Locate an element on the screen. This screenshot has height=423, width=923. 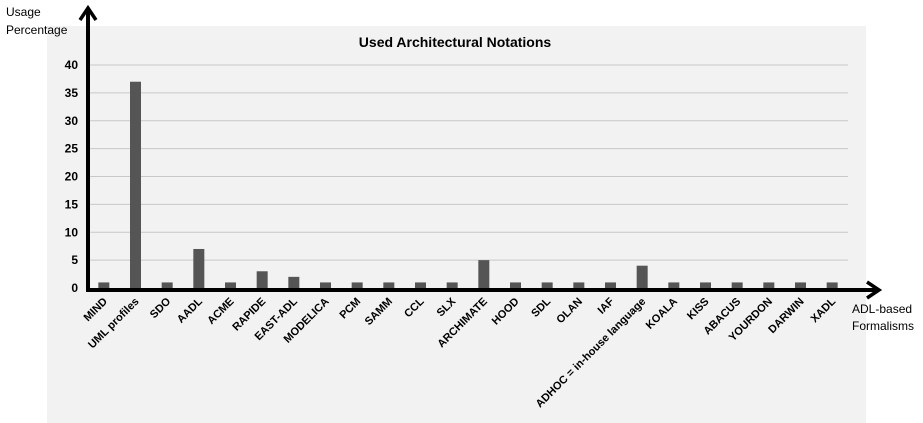
y-tick-label: 20 is located at coordinates (72, 177).